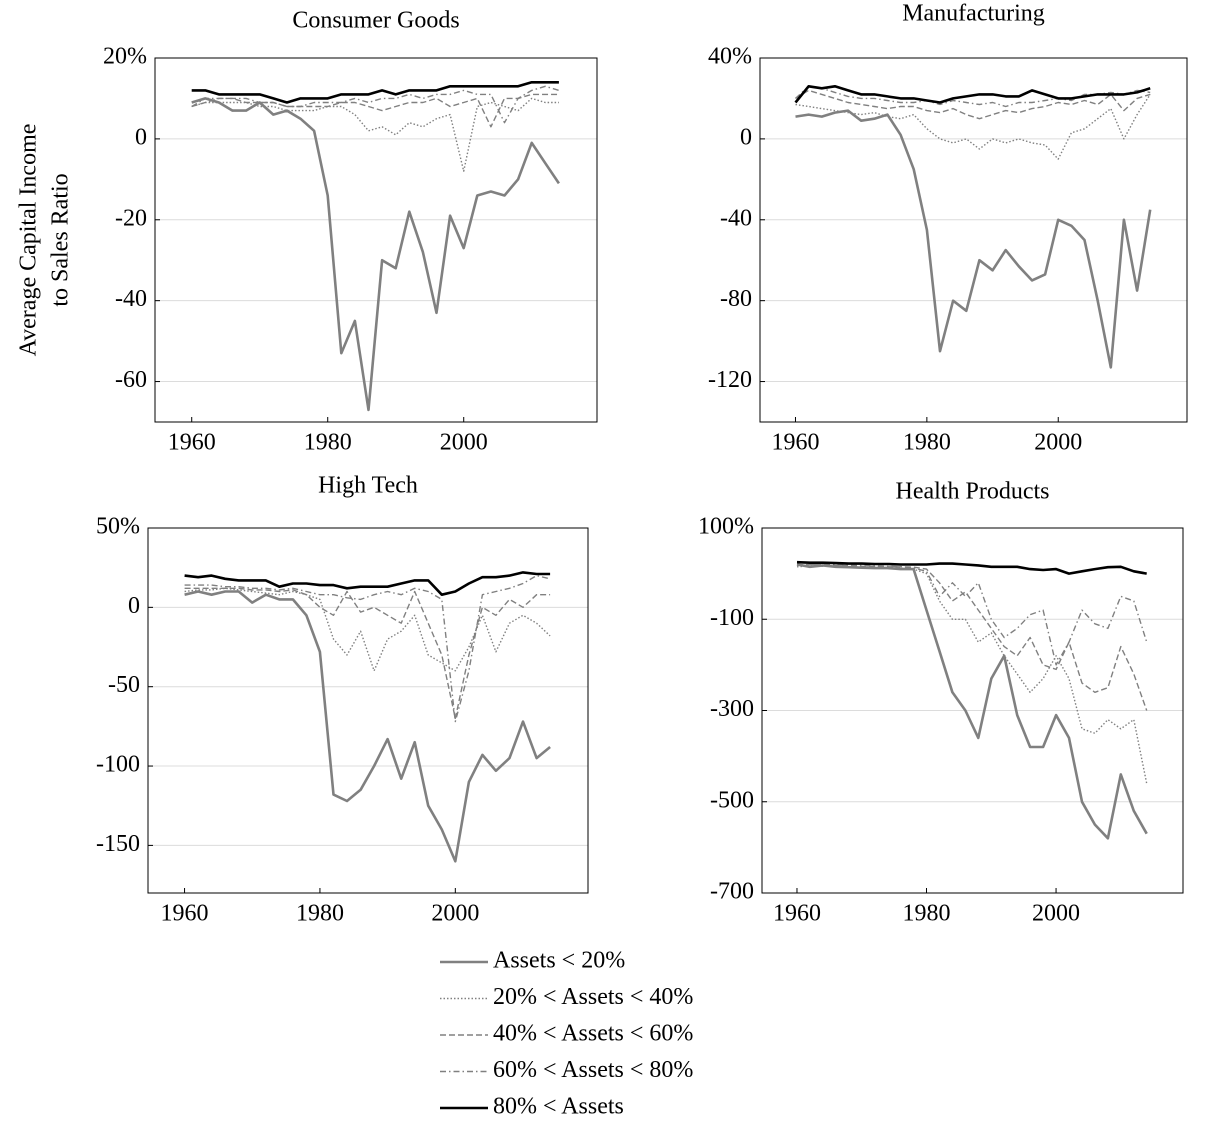  What do you see at coordinates (593, 997) in the screenshot?
I see `legend-label: 20% < Assets < 40%` at bounding box center [593, 997].